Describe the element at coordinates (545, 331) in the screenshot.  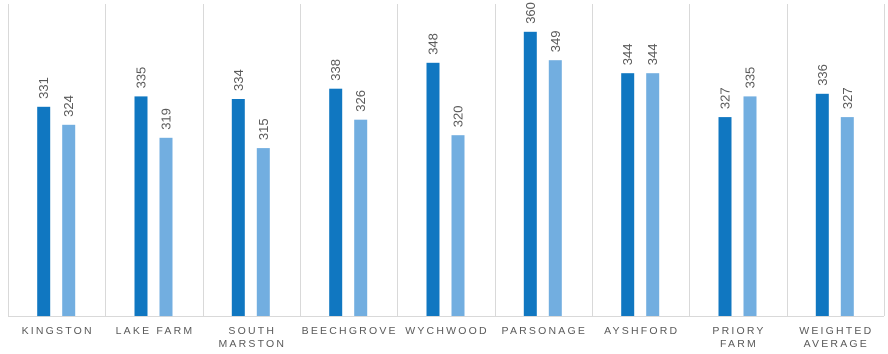
I see `category-label: PARSONAGE` at that location.